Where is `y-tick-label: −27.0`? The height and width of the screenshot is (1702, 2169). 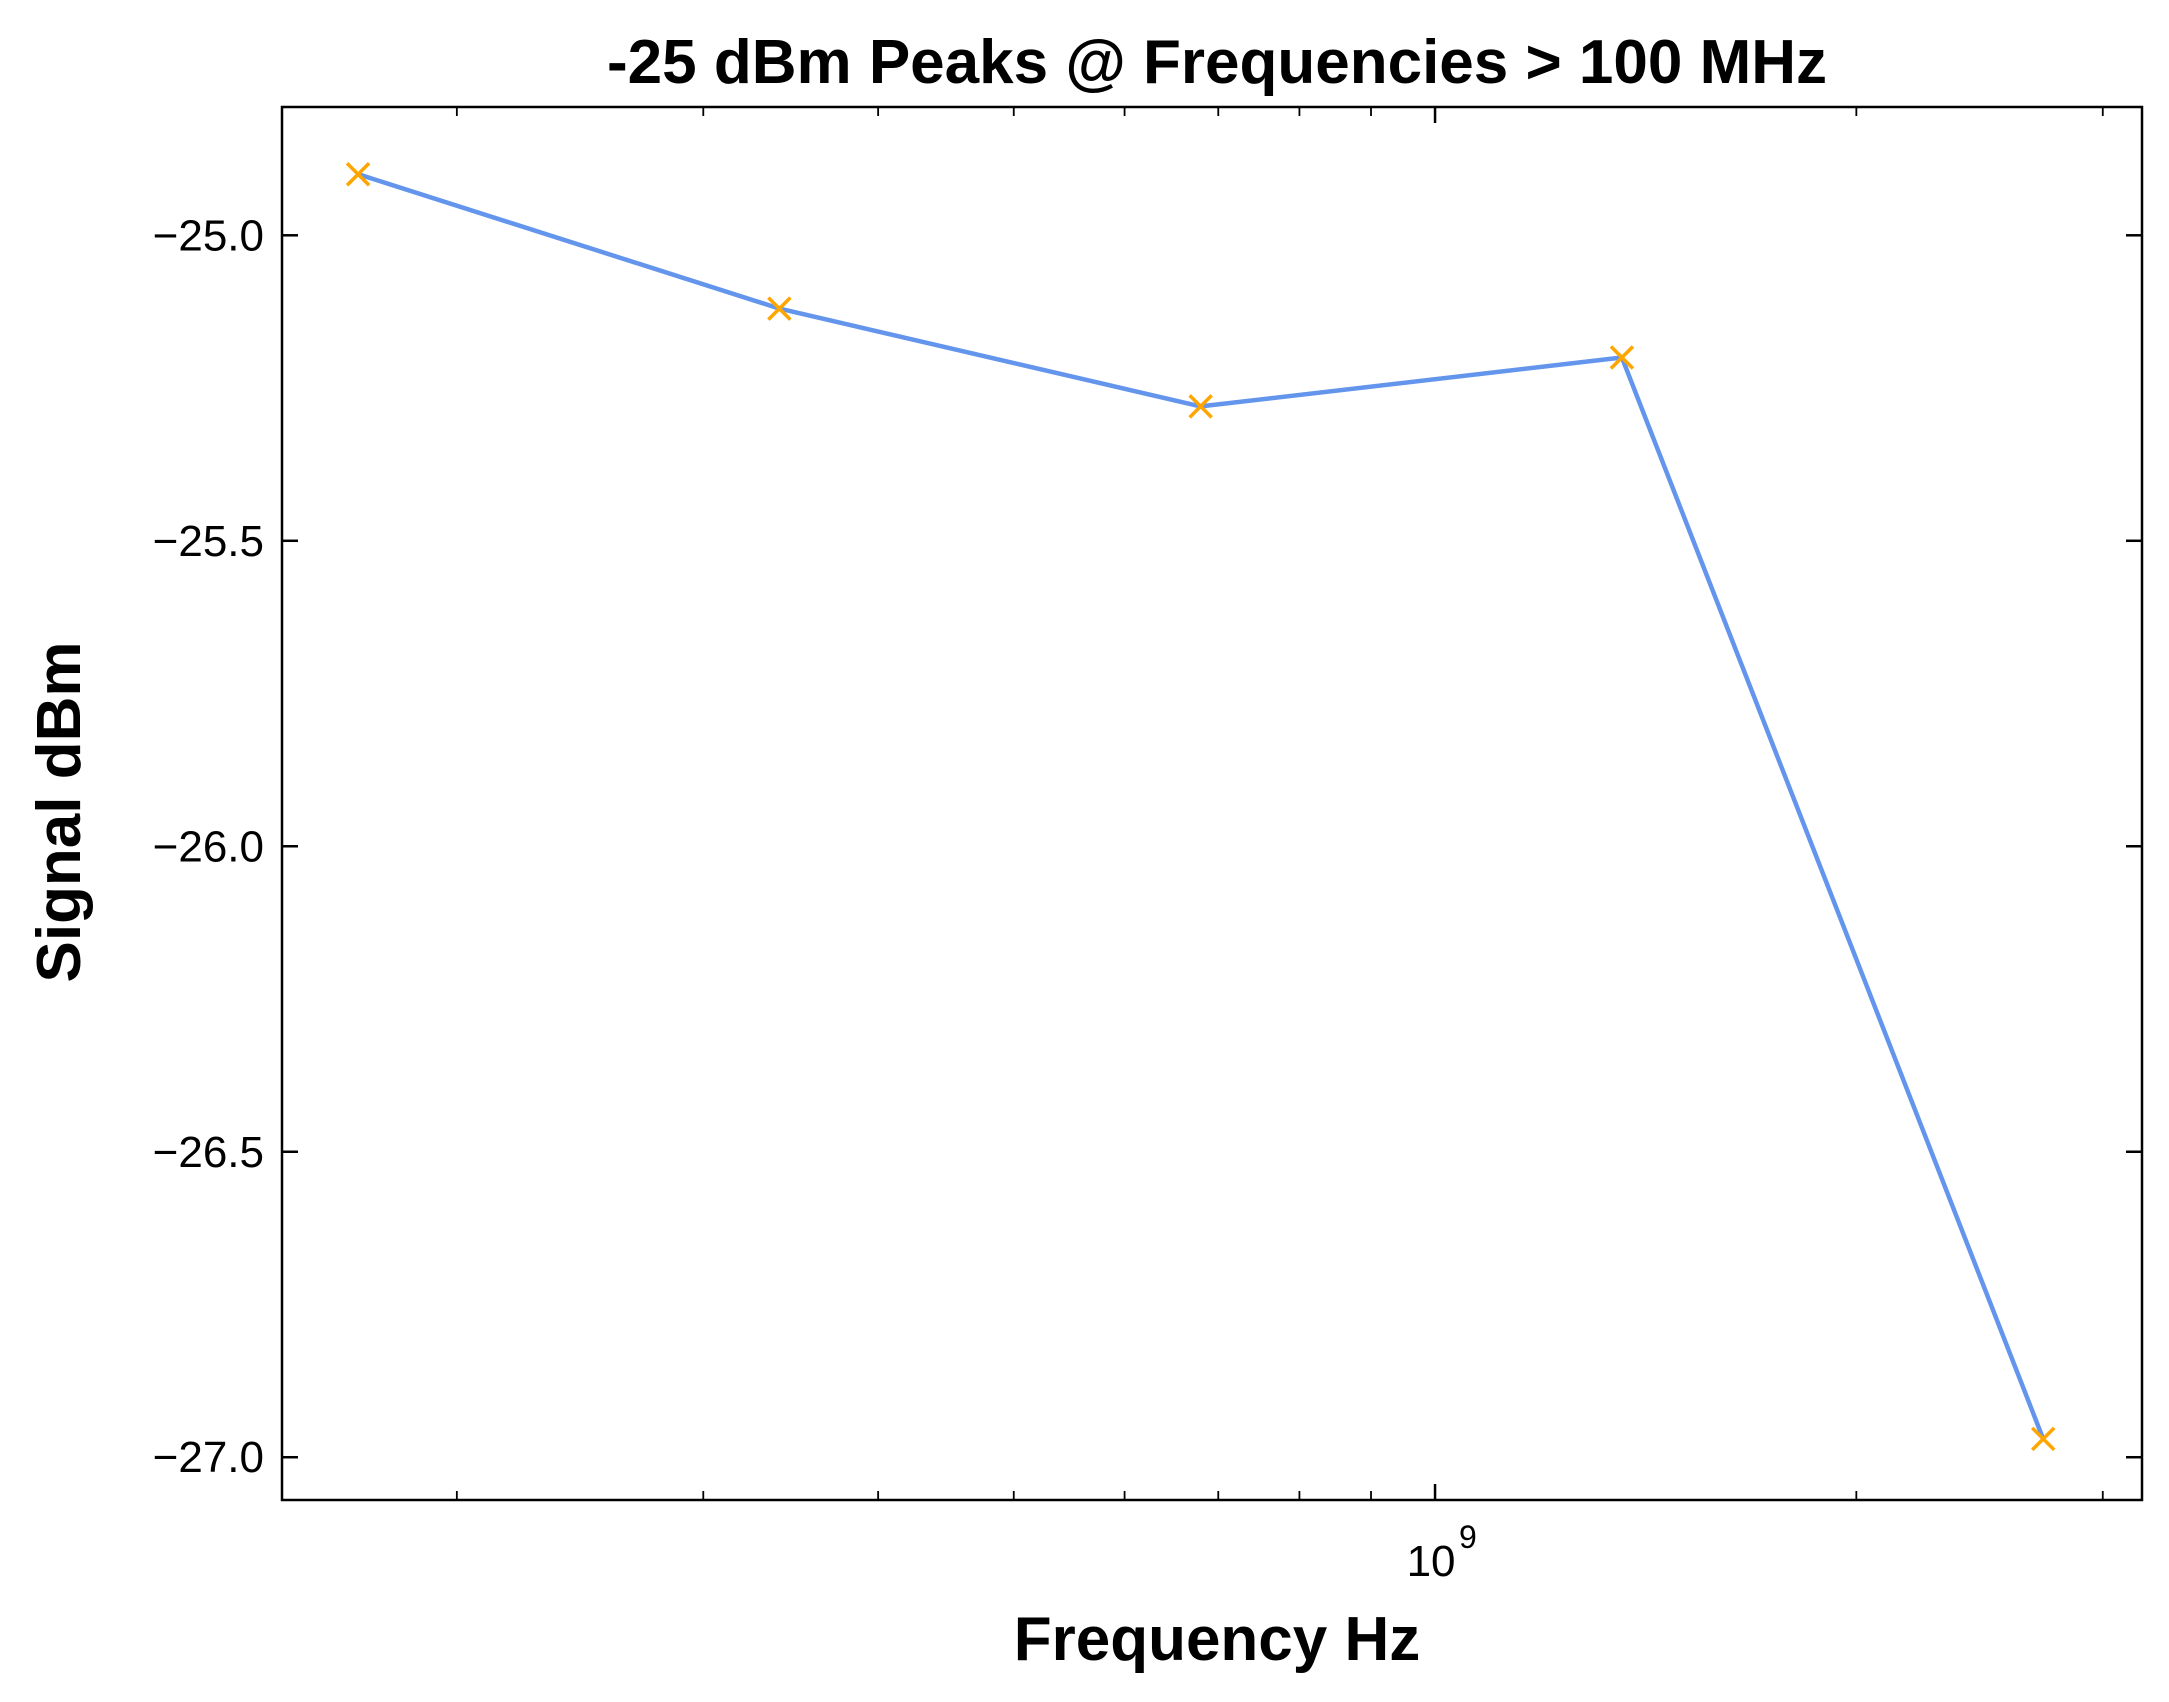
y-tick-label: −27.0 is located at coordinates (208, 1457).